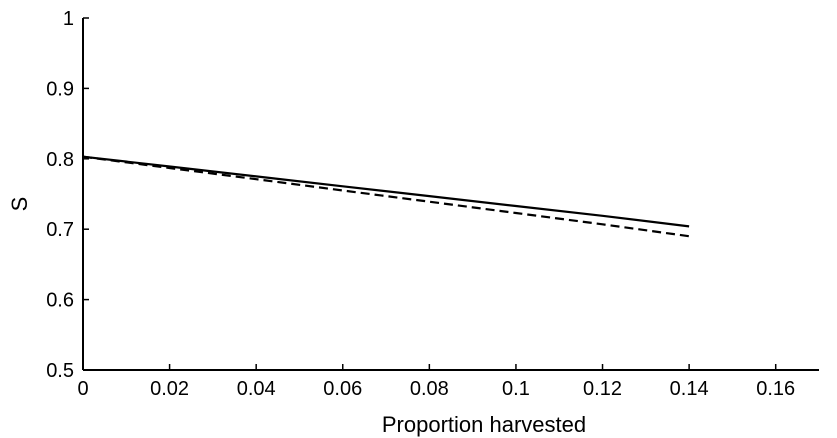  Describe the element at coordinates (342, 389) in the screenshot. I see `x-tick-label: 0.06` at that location.